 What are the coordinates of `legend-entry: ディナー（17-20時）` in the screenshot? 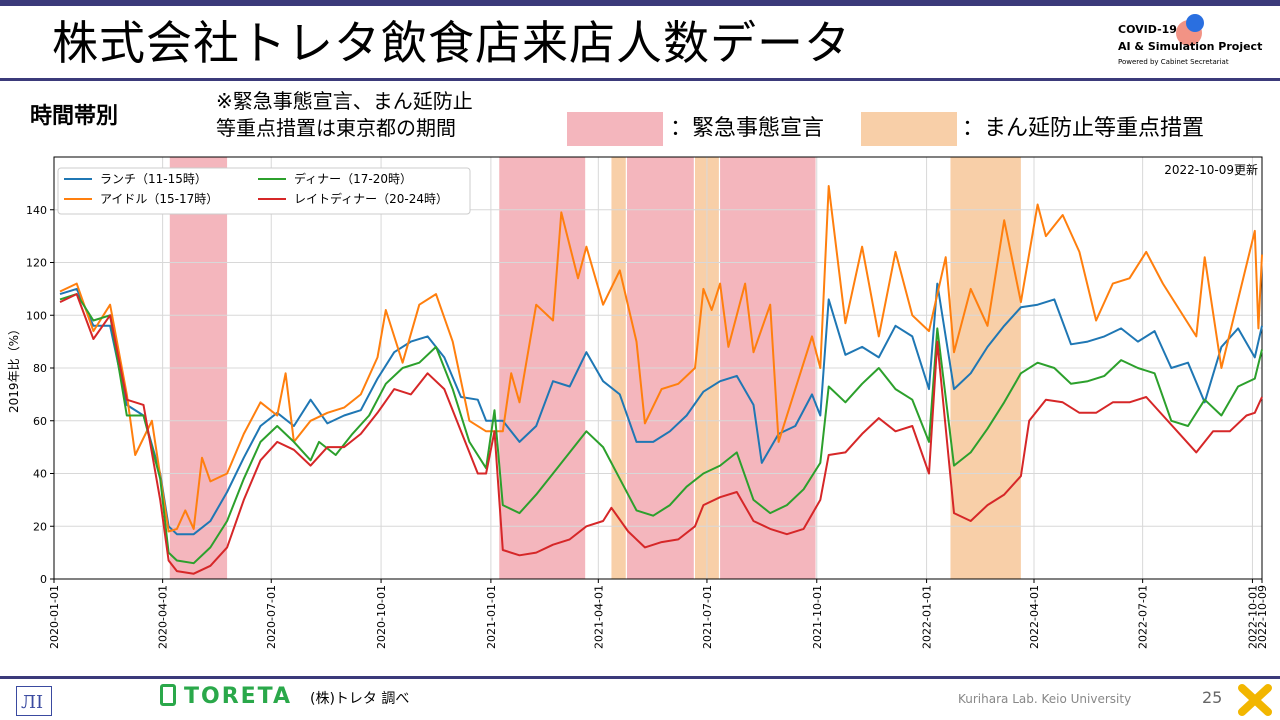 It's located at (353, 178).